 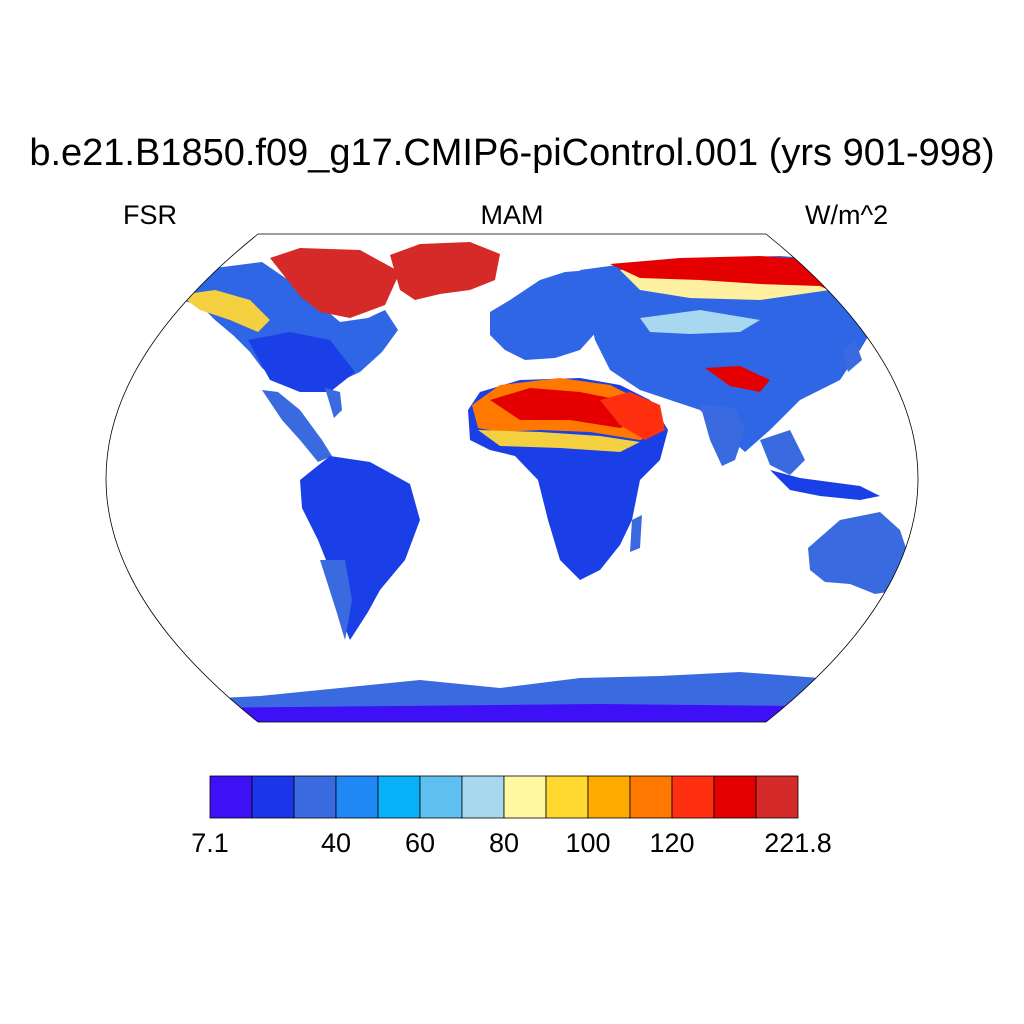 I want to click on arabia-red, so click(x=632, y=416).